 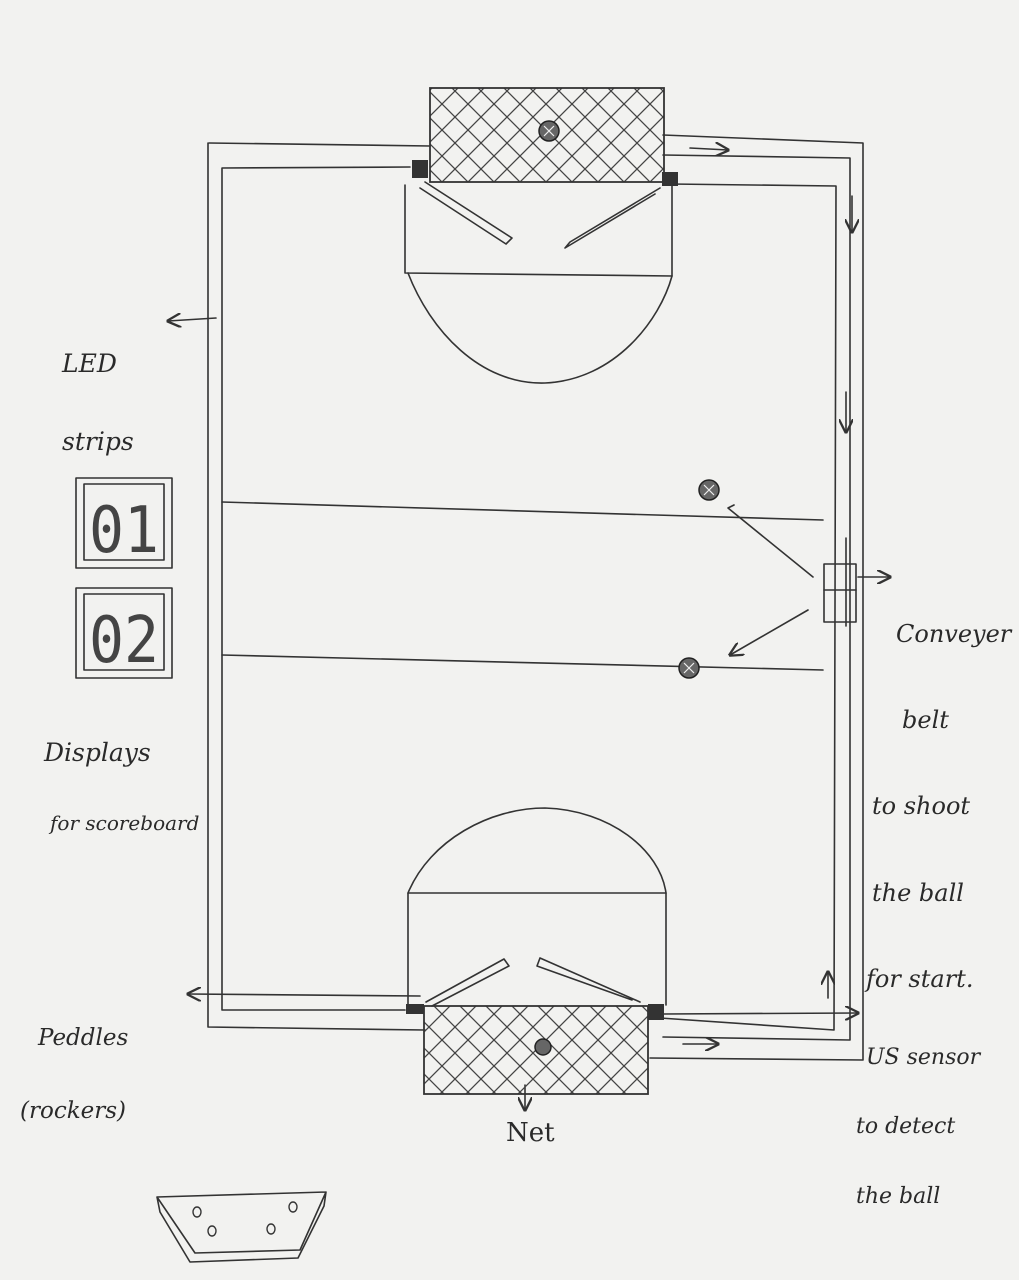 What do you see at coordinates (522, 511) in the screenshot?
I see `center-line-top` at bounding box center [522, 511].